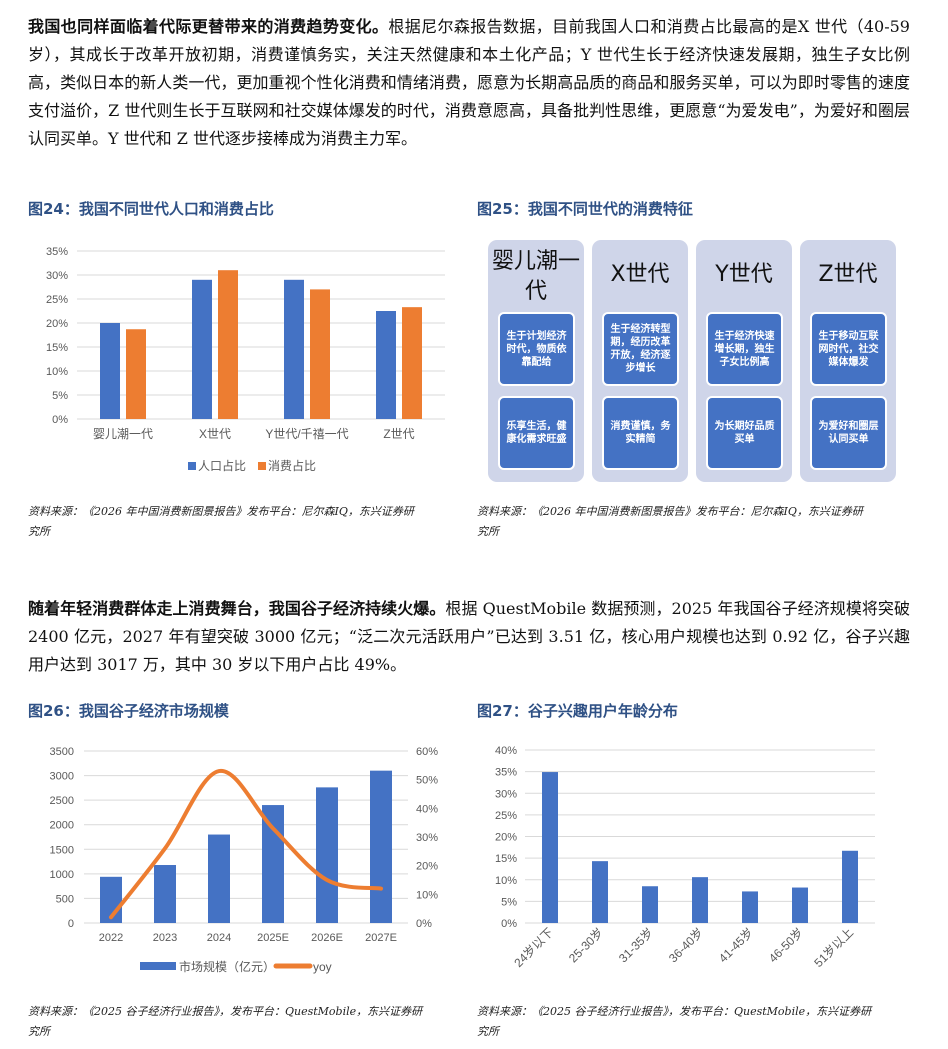 The height and width of the screenshot is (1049, 948). Describe the element at coordinates (427, 752) in the screenshot. I see `y-right-tick-label: 60%` at that location.